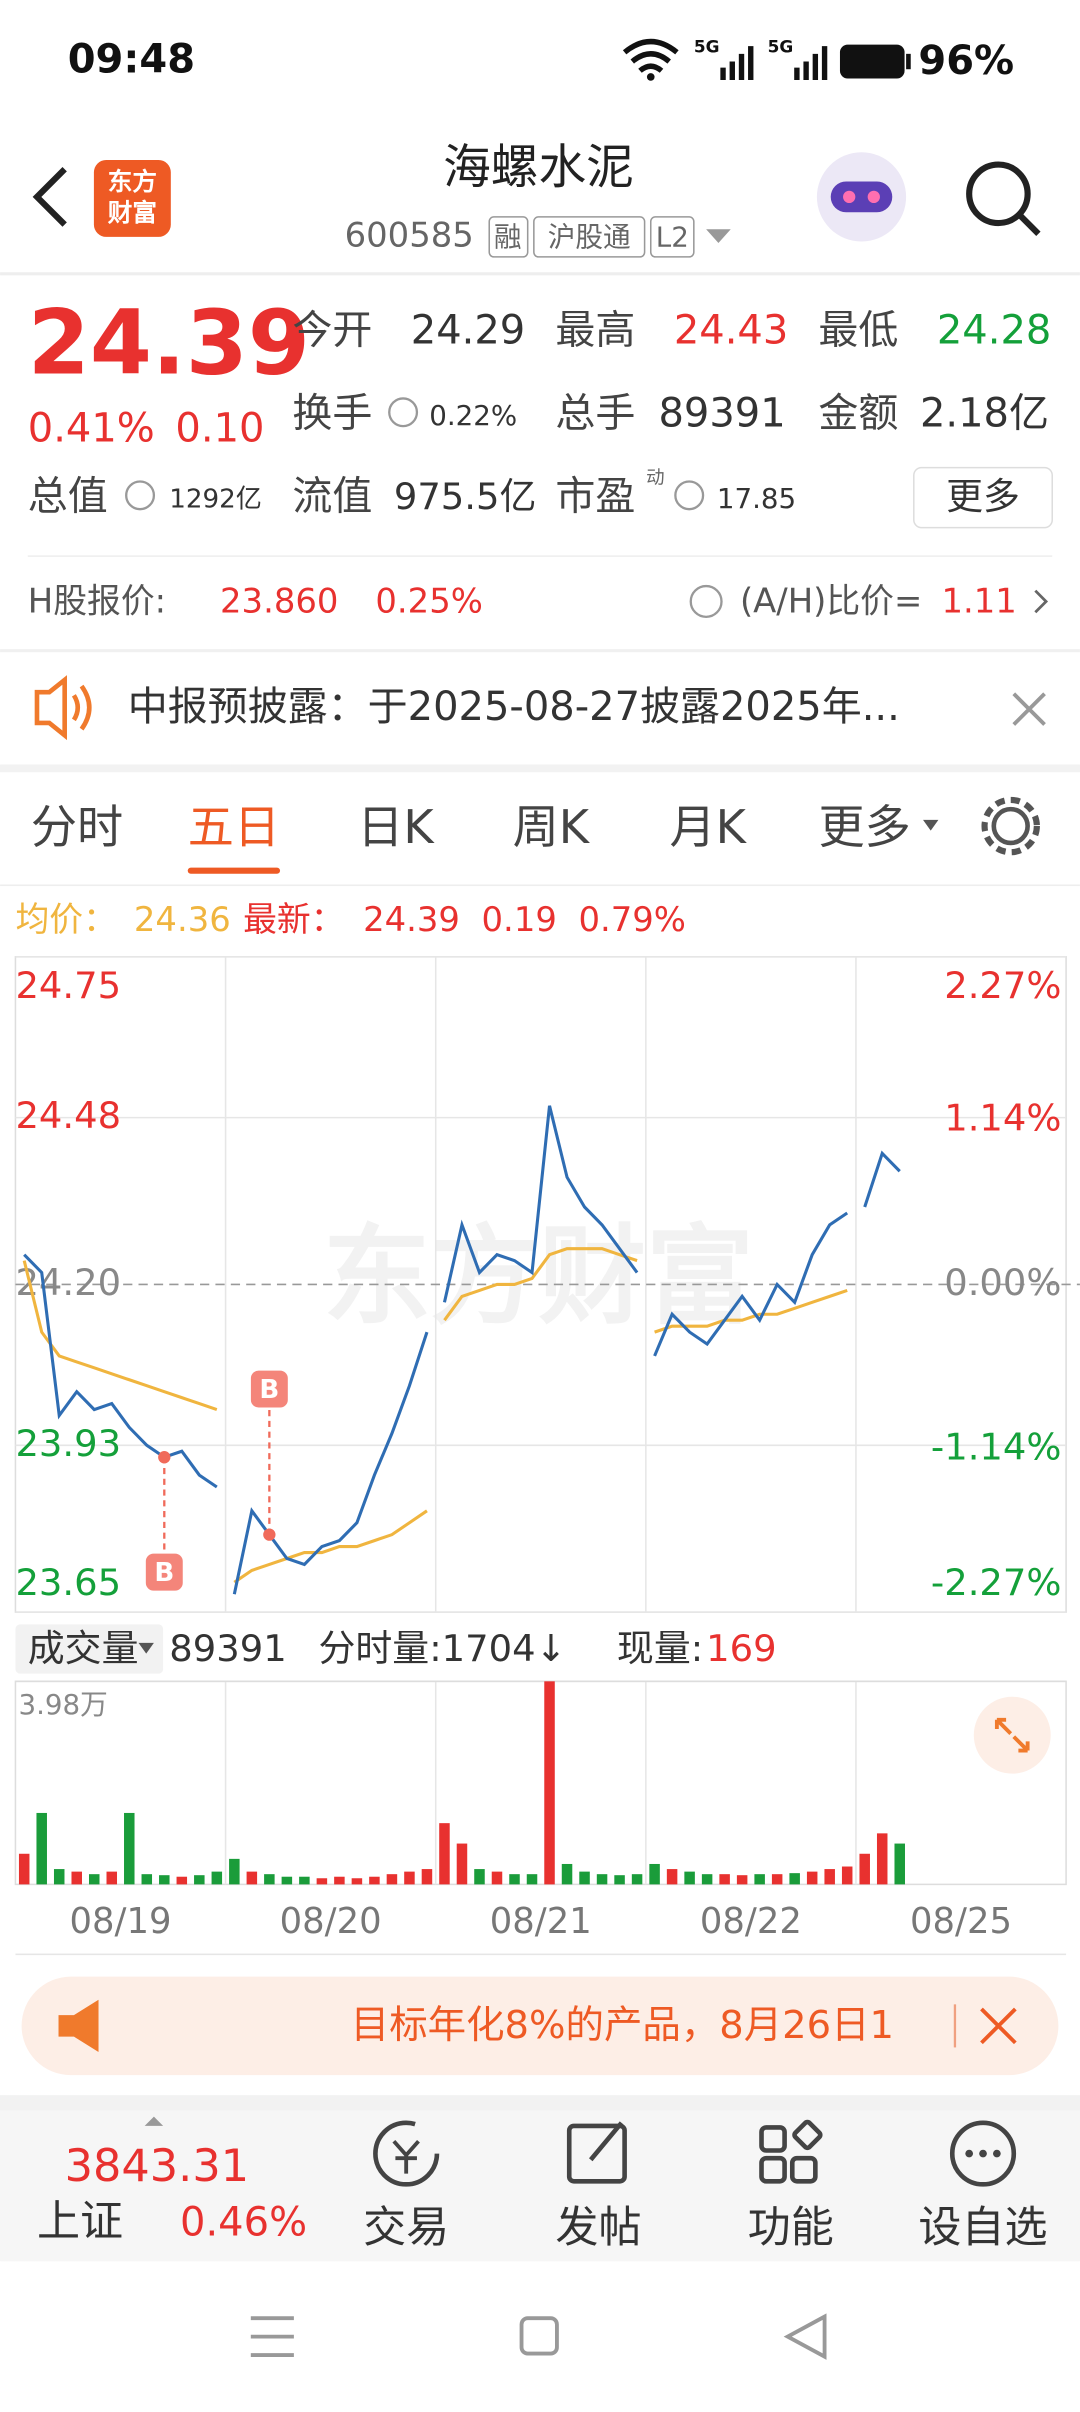 The height and width of the screenshot is (2412, 1080). I want to click on tab: 日K, so click(396, 827).